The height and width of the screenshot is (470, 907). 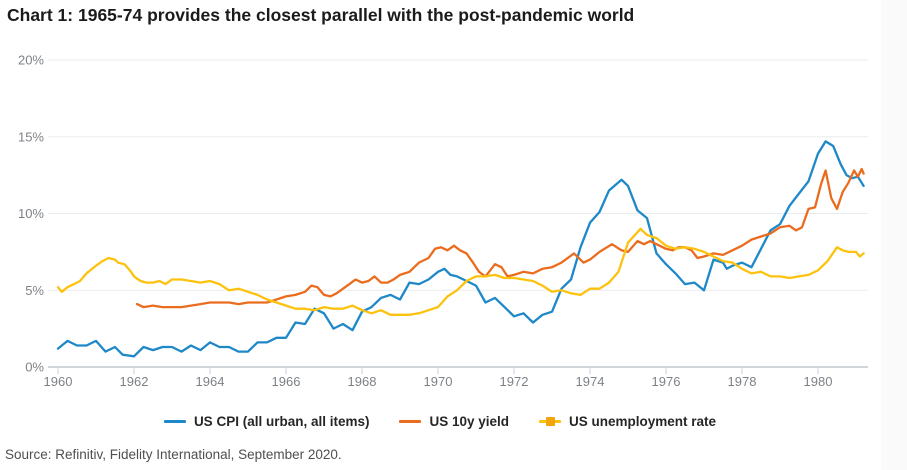 What do you see at coordinates (742, 381) in the screenshot?
I see `x-tick-label: 1978` at bounding box center [742, 381].